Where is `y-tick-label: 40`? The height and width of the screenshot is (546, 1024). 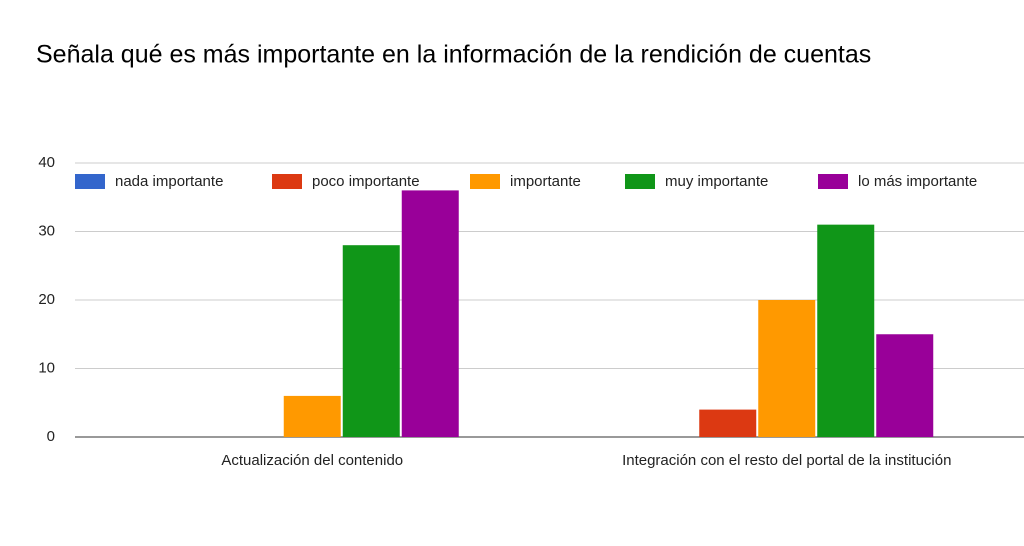
y-tick-label: 40 is located at coordinates (46, 162).